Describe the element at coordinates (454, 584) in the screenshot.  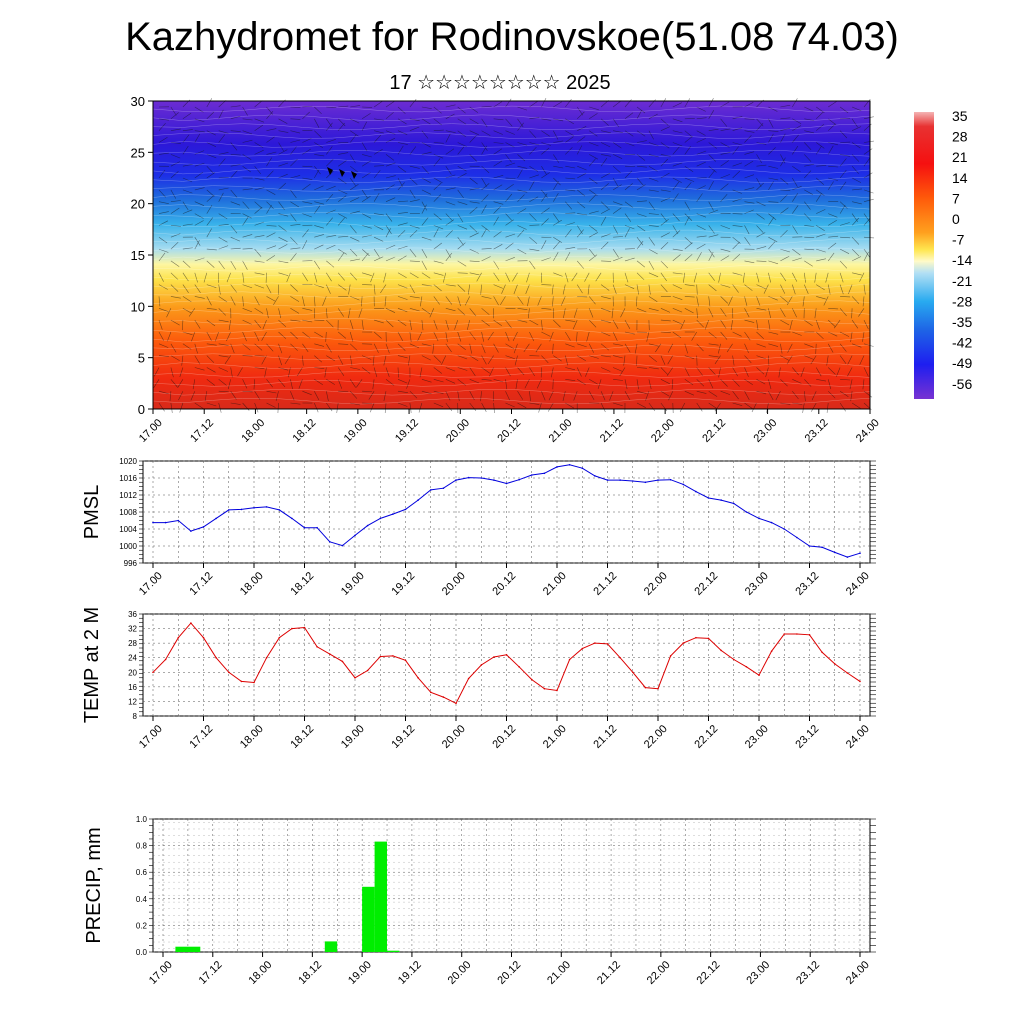
I see `x-tick-label: 20.00` at that location.